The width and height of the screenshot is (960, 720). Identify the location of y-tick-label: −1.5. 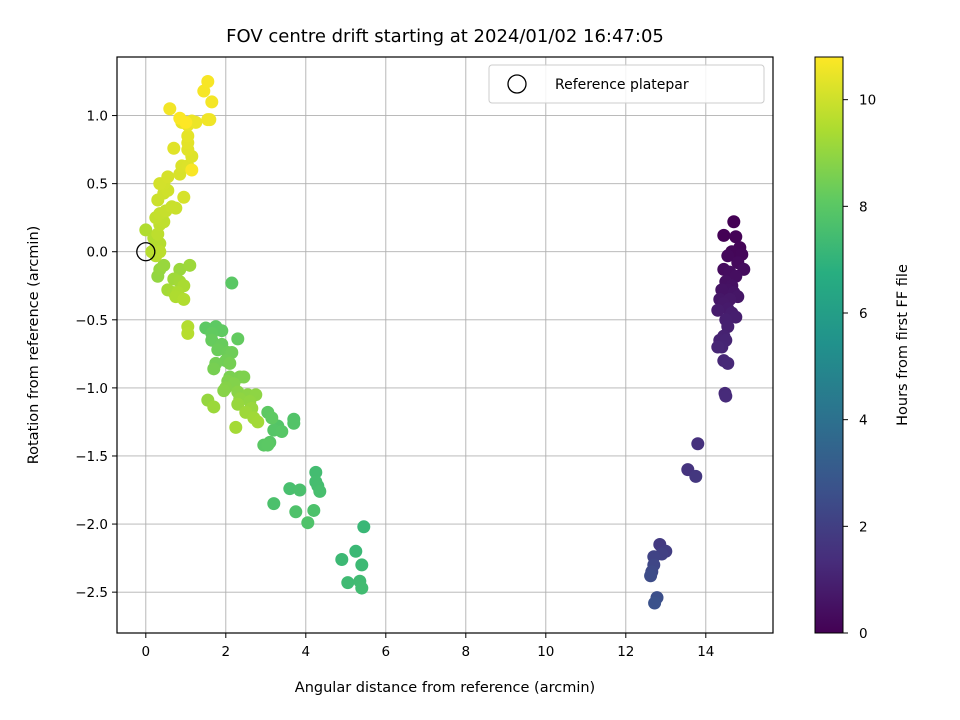
(91, 457).